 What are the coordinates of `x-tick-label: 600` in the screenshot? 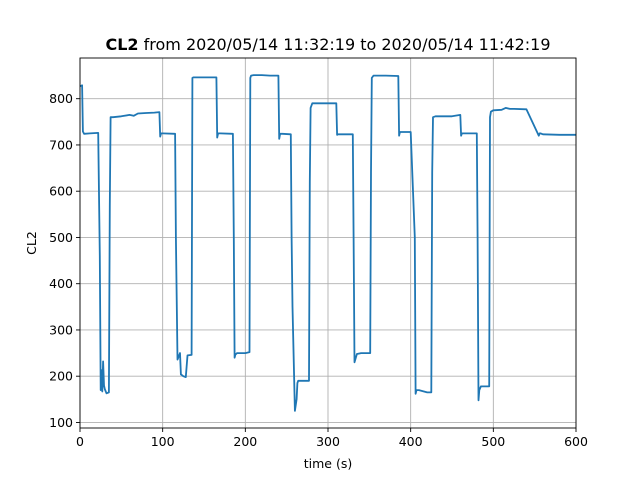 It's located at (576, 441).